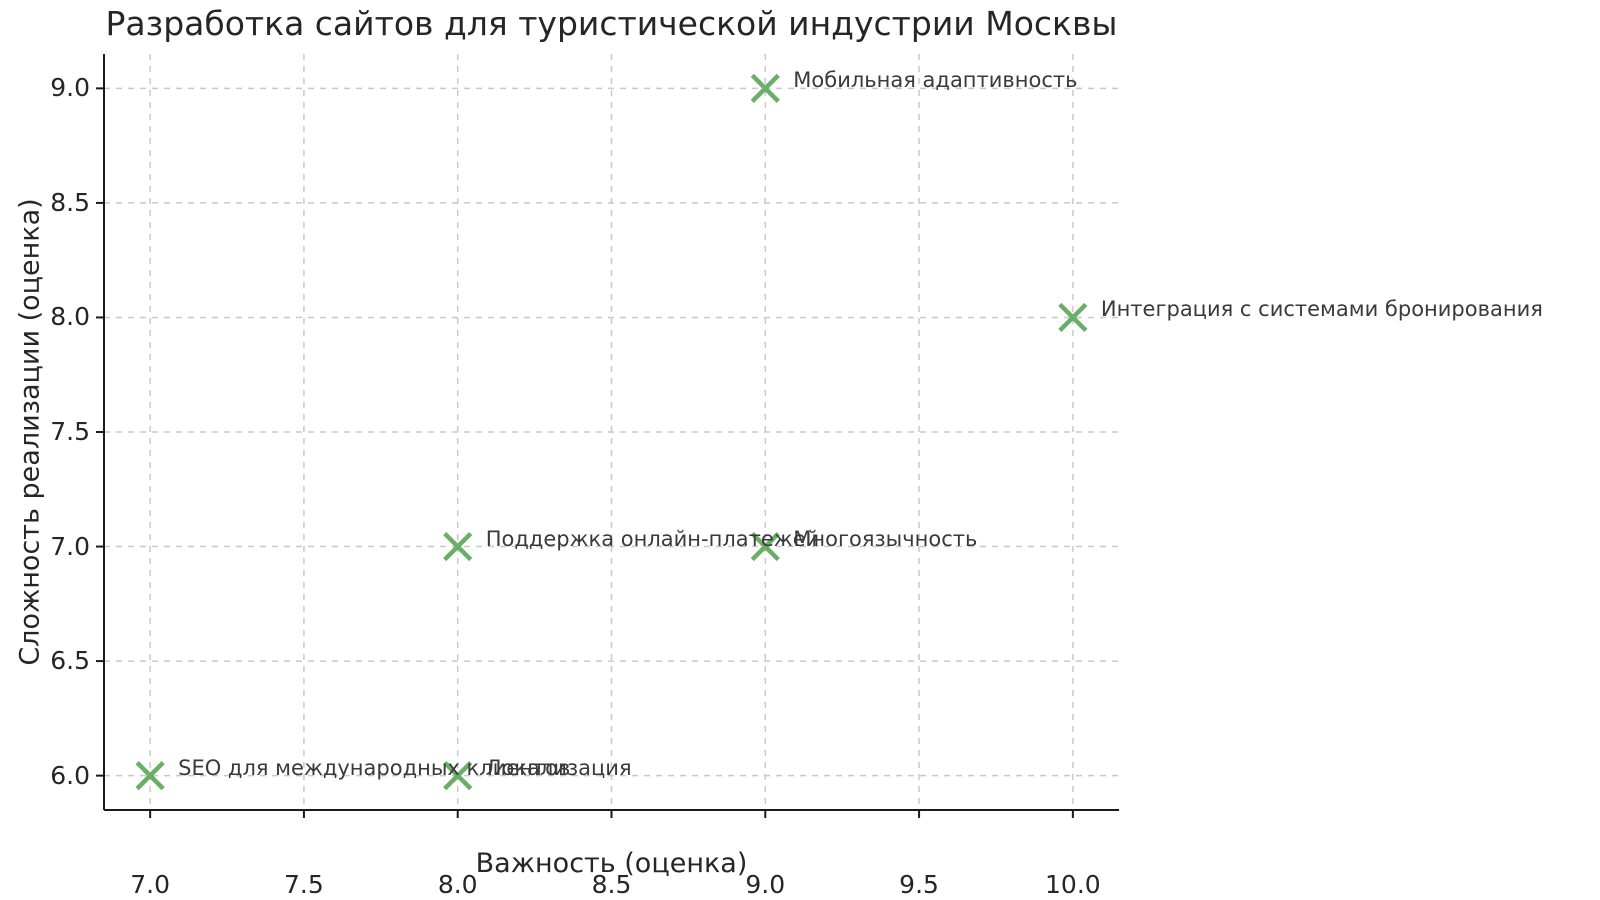  What do you see at coordinates (70, 775) in the screenshot?
I see `y-tick-label: 6.0` at bounding box center [70, 775].